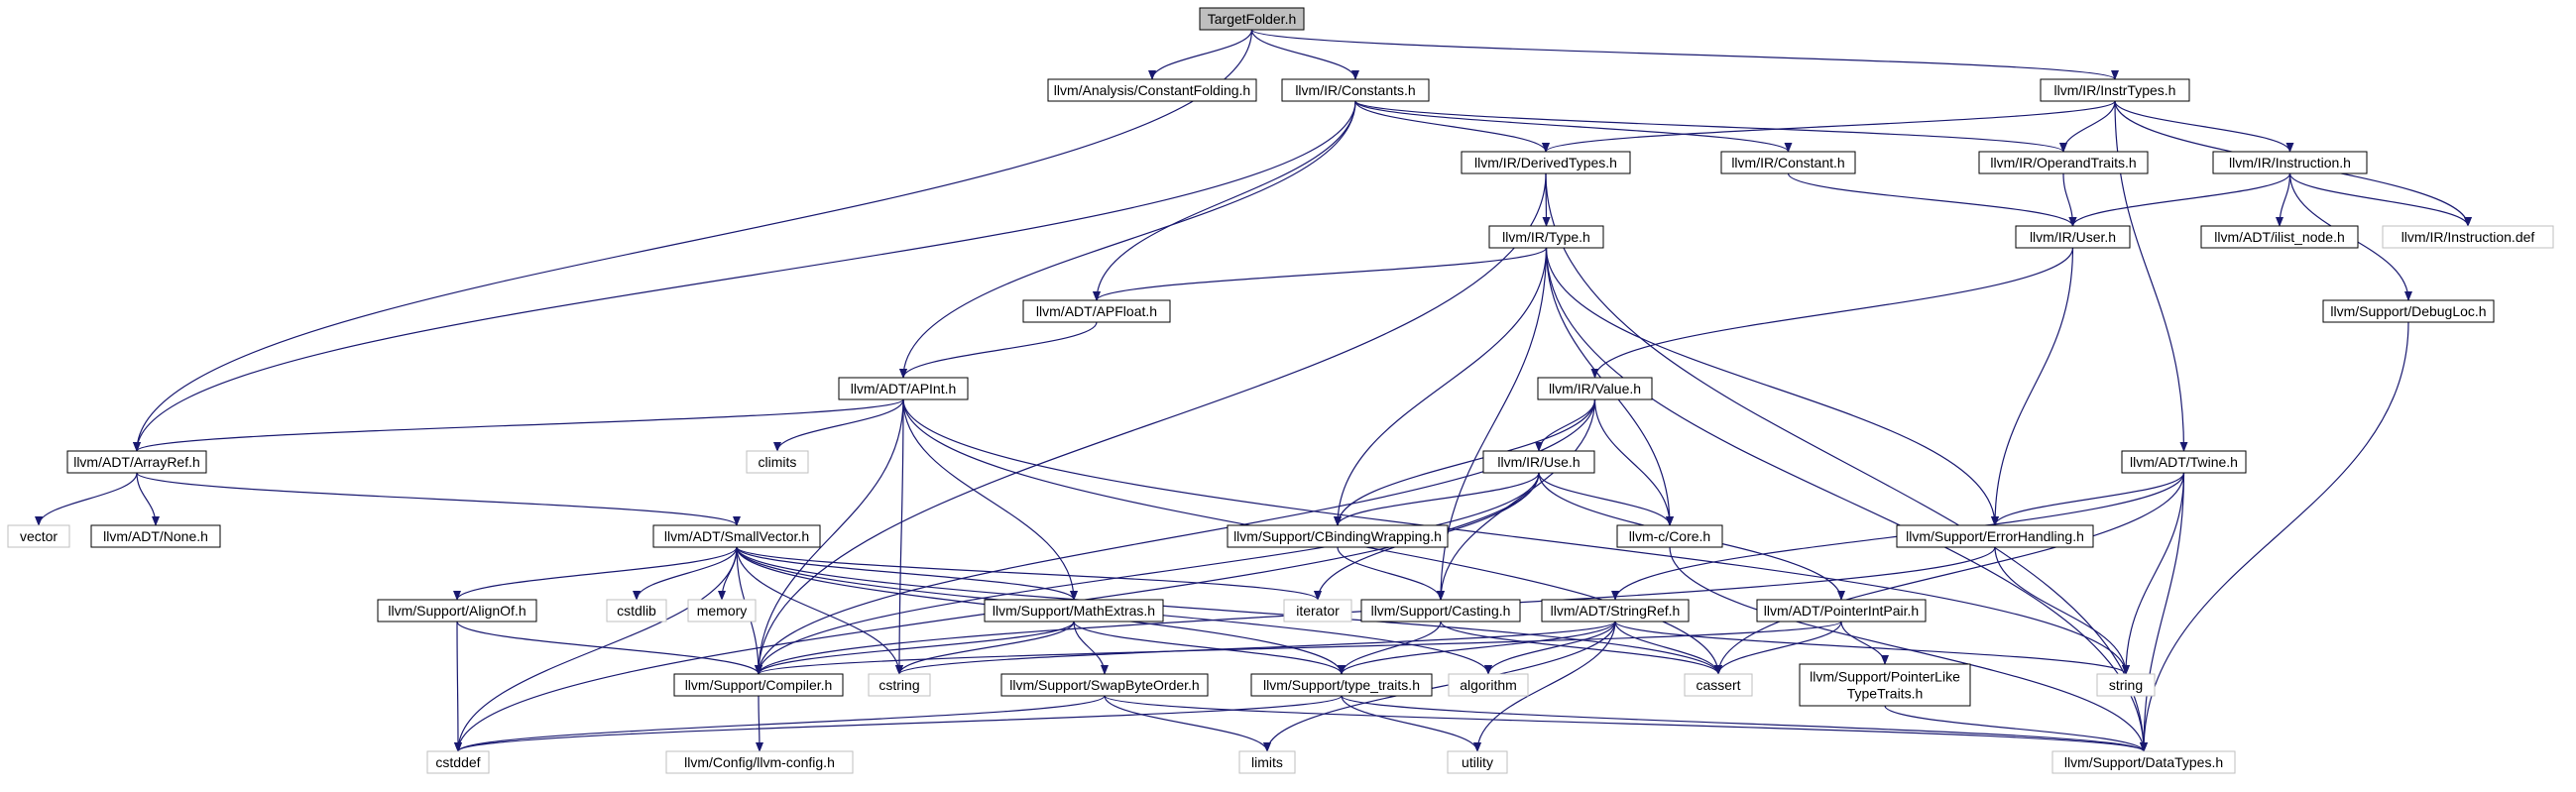 This screenshot has width=2576, height=792. I want to click on node-memory: memory, so click(722, 610).